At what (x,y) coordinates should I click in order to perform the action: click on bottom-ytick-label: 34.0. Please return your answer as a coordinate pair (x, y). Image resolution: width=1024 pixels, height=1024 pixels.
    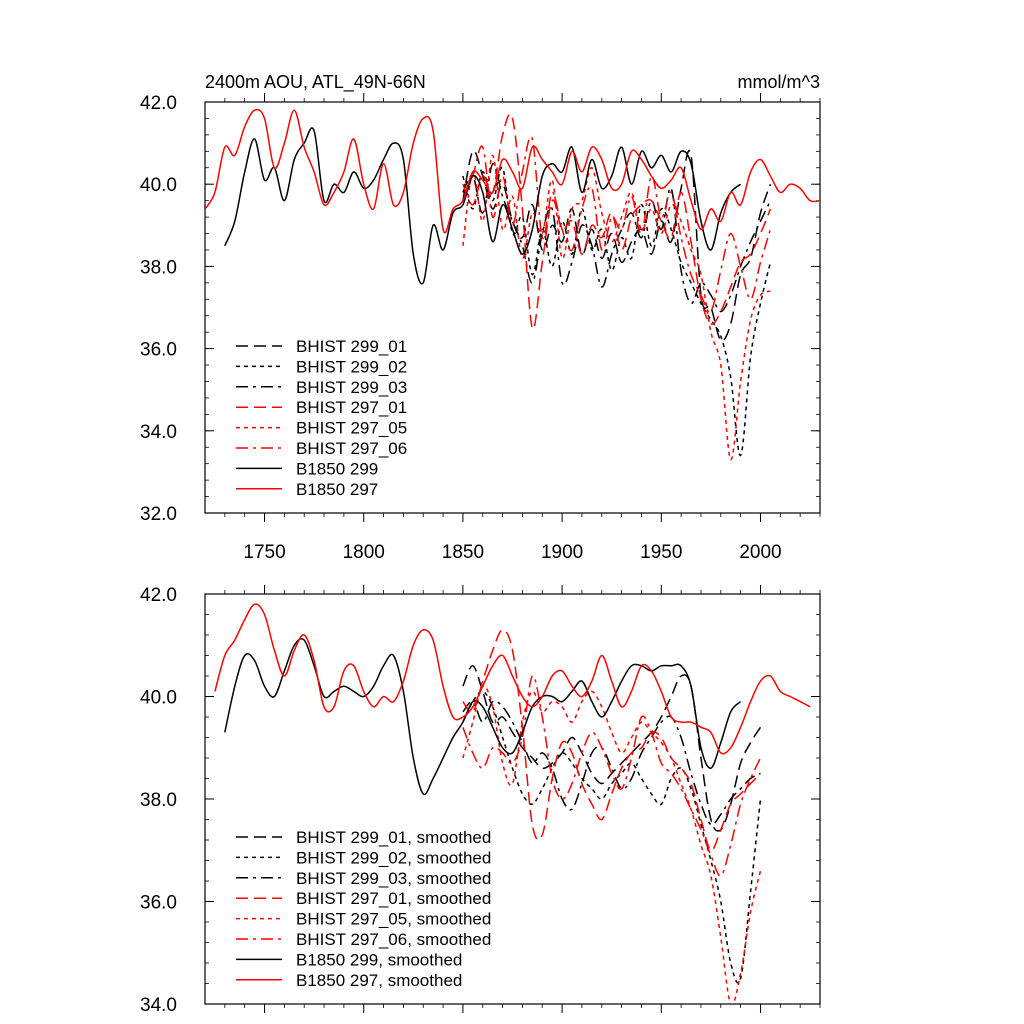
    Looking at the image, I should click on (158, 1005).